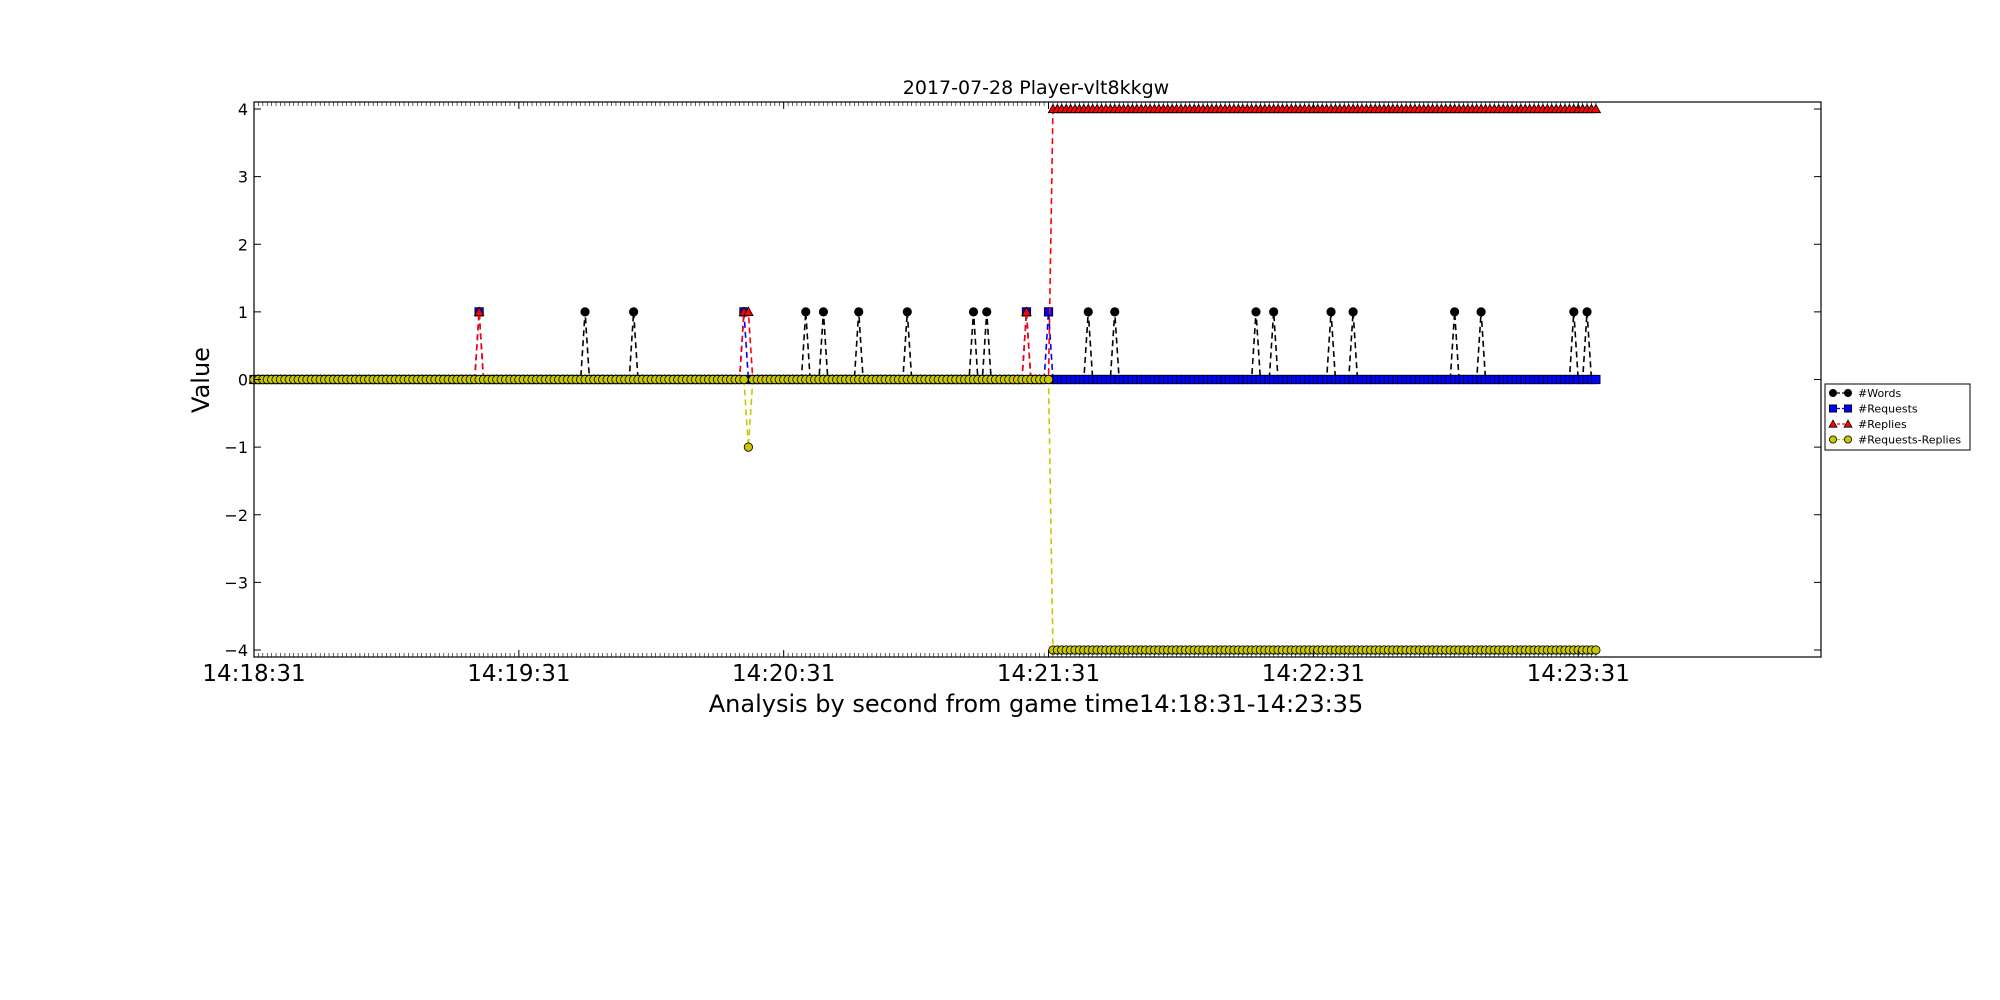 This screenshot has width=2000, height=1000. I want to click on series-requests, so click(925, 346).